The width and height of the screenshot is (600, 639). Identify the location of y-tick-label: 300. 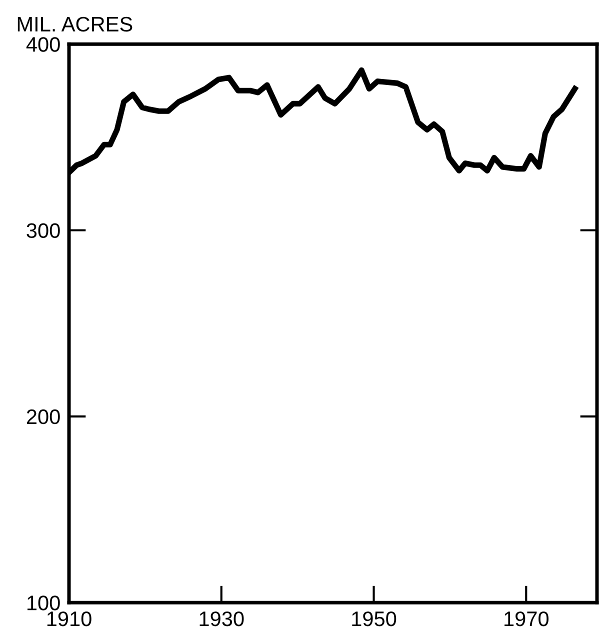
(43, 230).